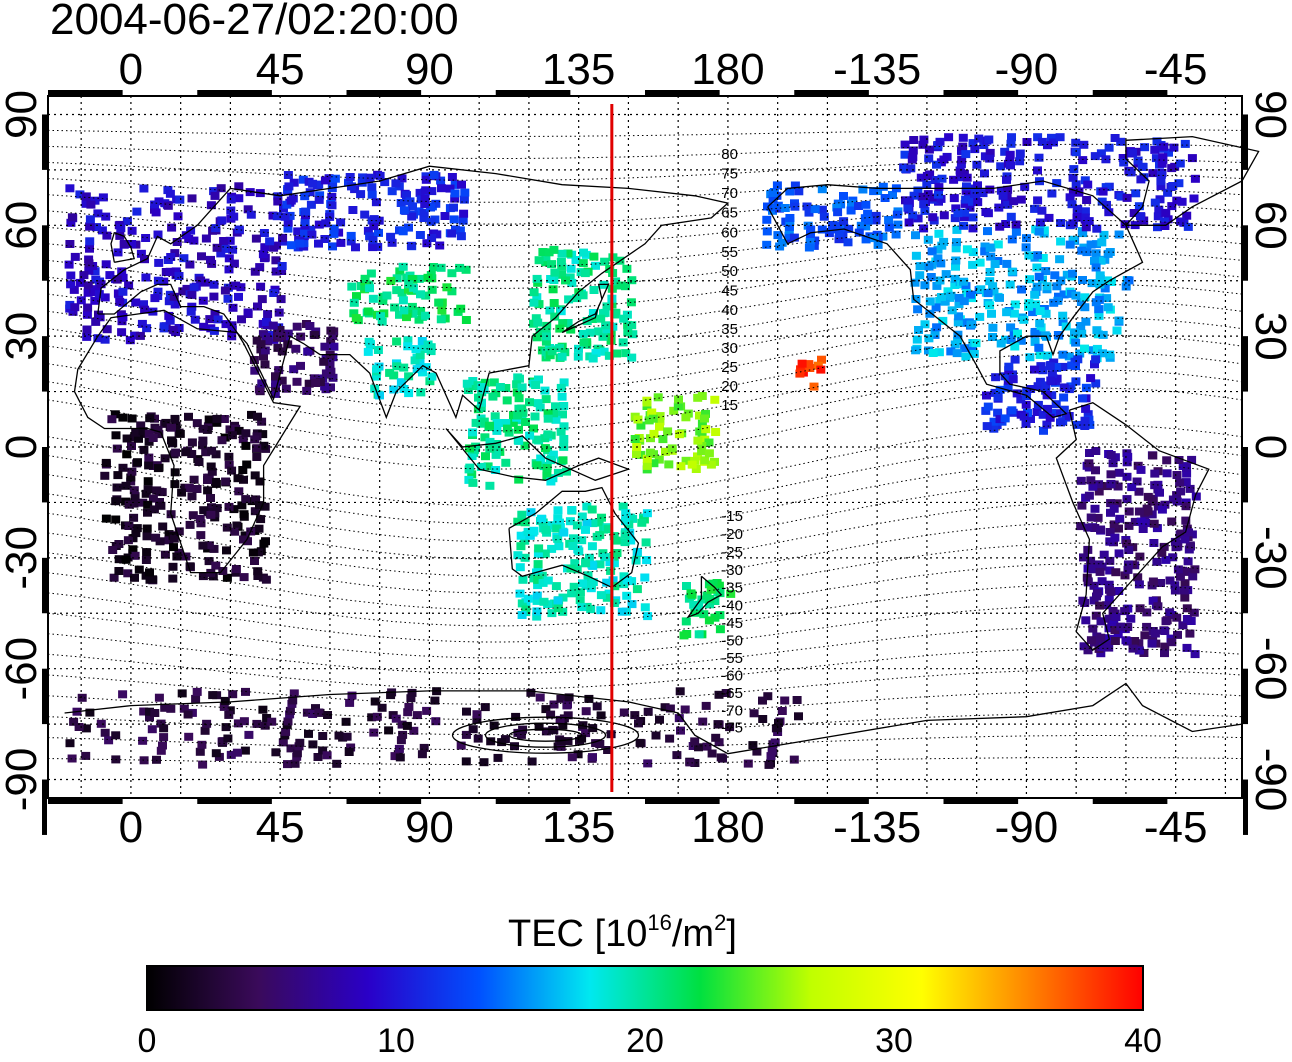 The image size is (1292, 1062). What do you see at coordinates (729, 405) in the screenshot?
I see `magnetic-contour-label: 15` at bounding box center [729, 405].